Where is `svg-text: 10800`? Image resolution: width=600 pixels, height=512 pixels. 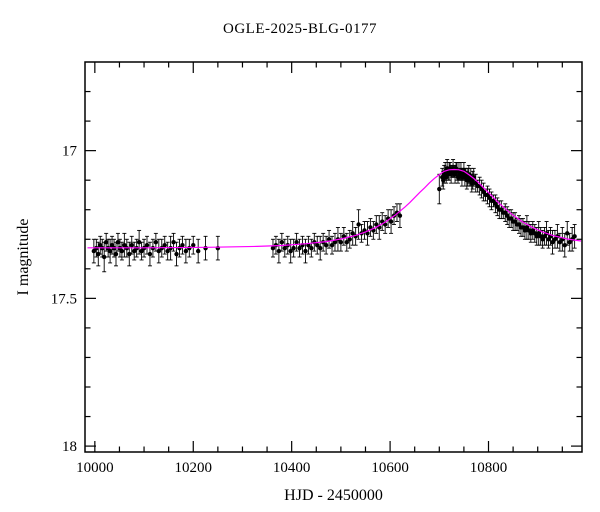 svg-text: 10800 is located at coordinates (489, 468).